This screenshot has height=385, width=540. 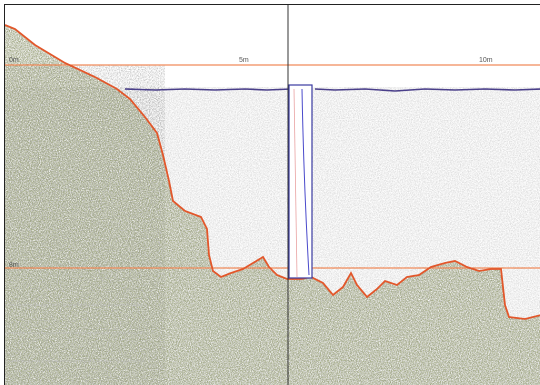 What do you see at coordinates (14, 265) in the screenshot?
I see `range-label-deep: 8m` at bounding box center [14, 265].